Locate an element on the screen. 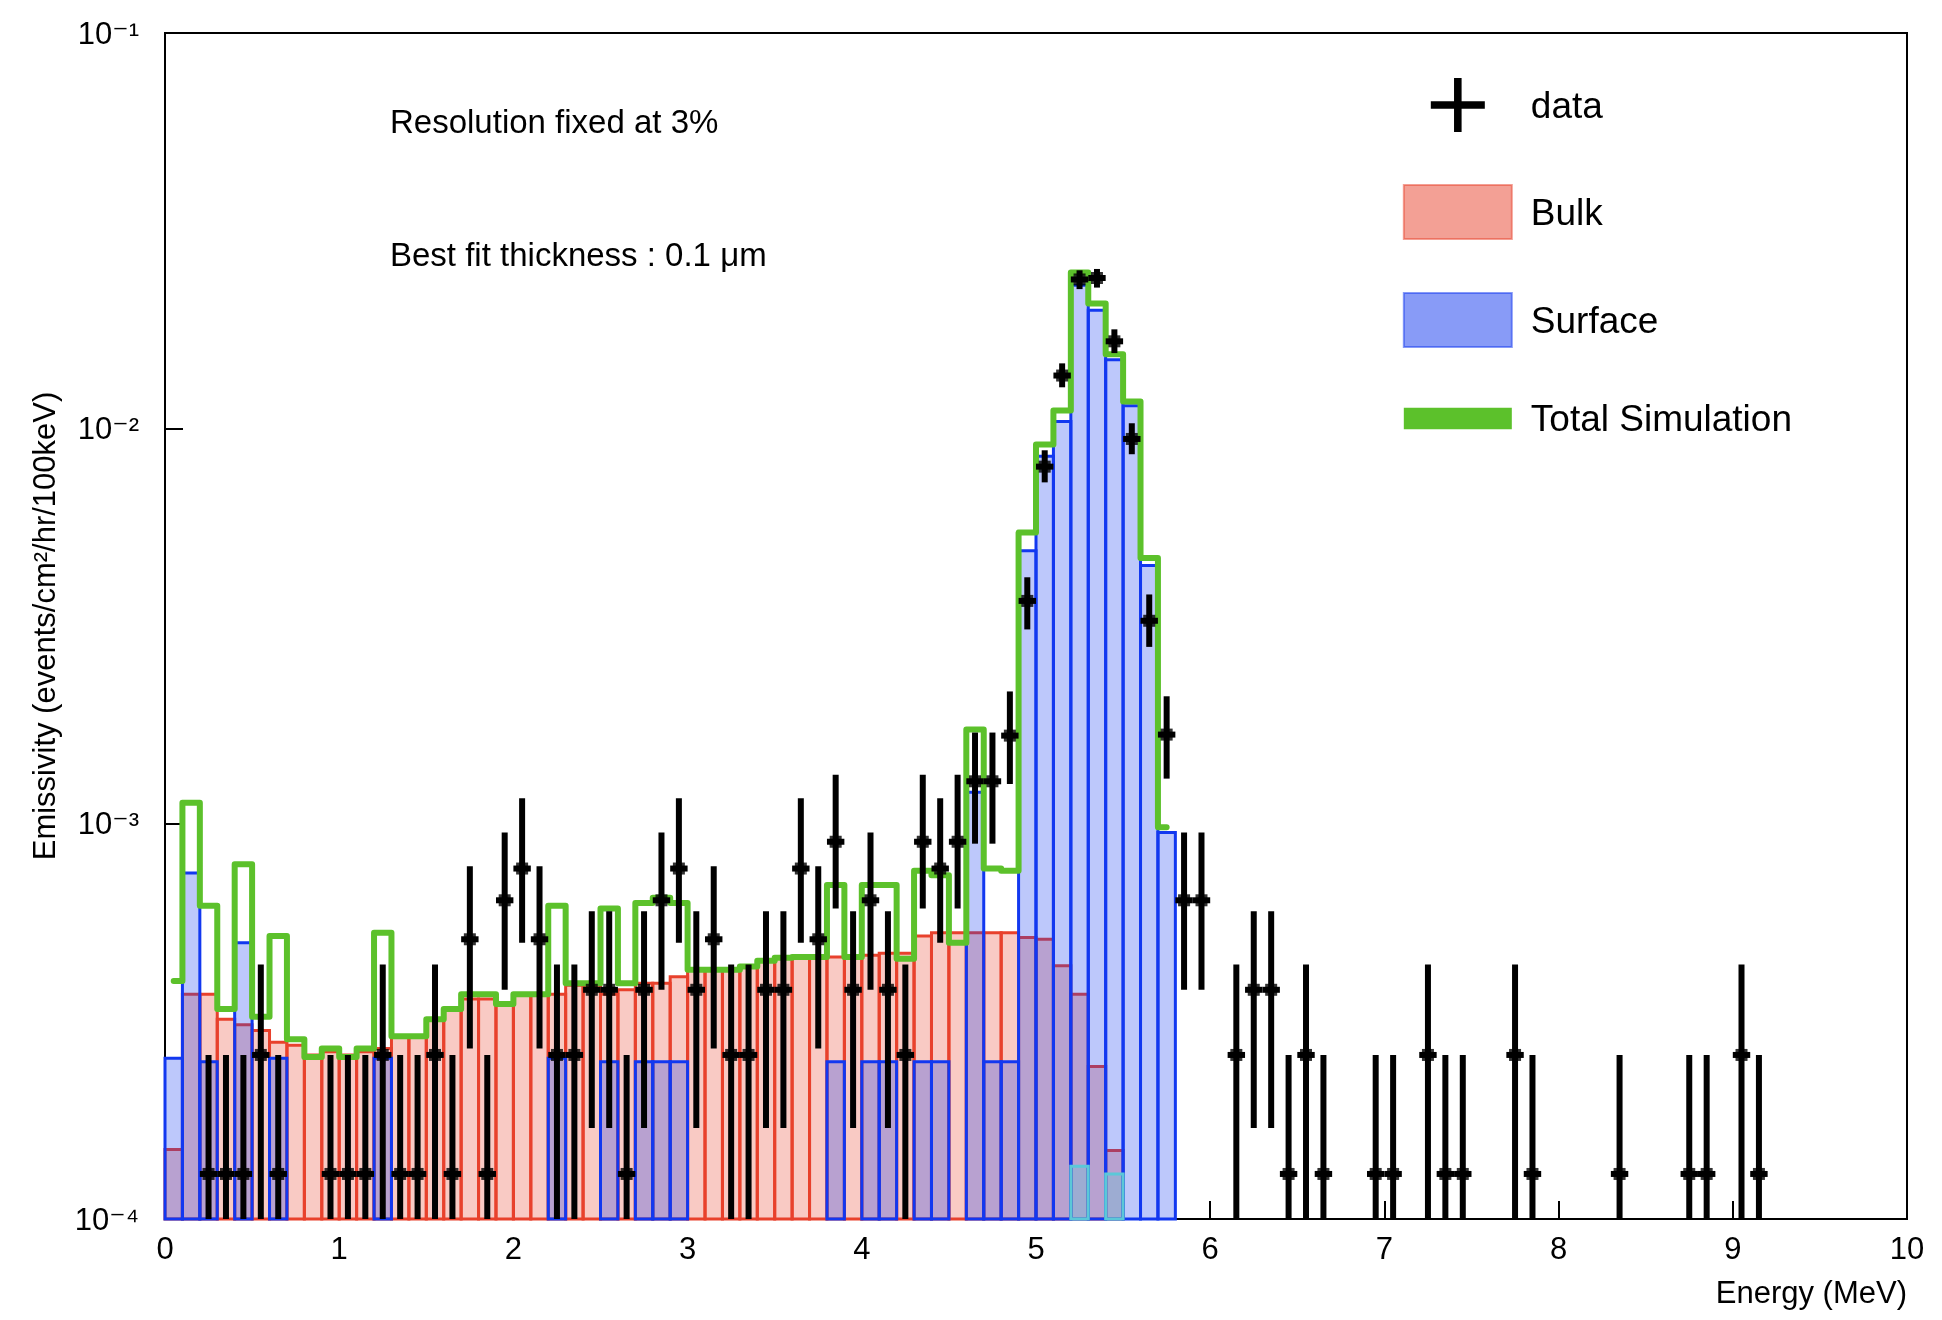 The height and width of the screenshot is (1320, 1942). annotation: Best fit thickness : 0.1 μm is located at coordinates (578, 254).